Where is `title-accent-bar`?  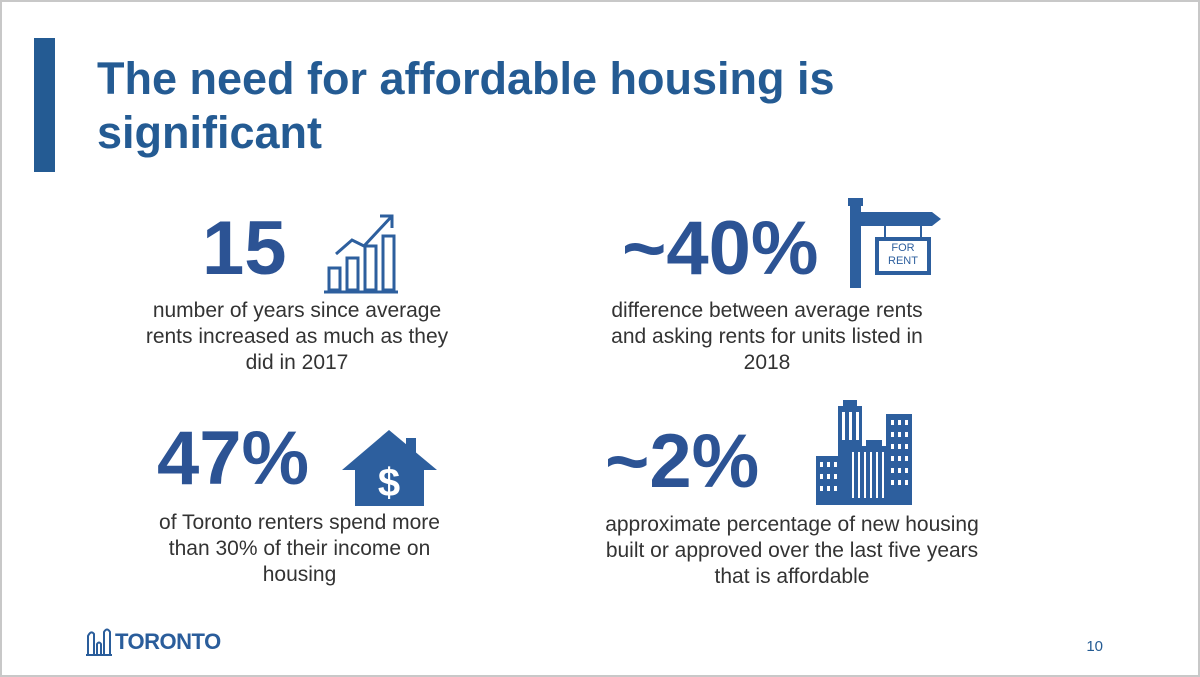 title-accent-bar is located at coordinates (44, 105).